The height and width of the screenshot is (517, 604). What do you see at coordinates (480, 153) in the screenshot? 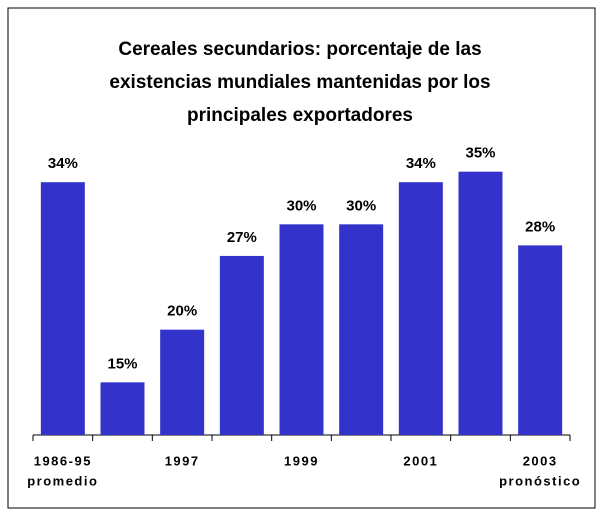
I see `value-label: 35%` at bounding box center [480, 153].